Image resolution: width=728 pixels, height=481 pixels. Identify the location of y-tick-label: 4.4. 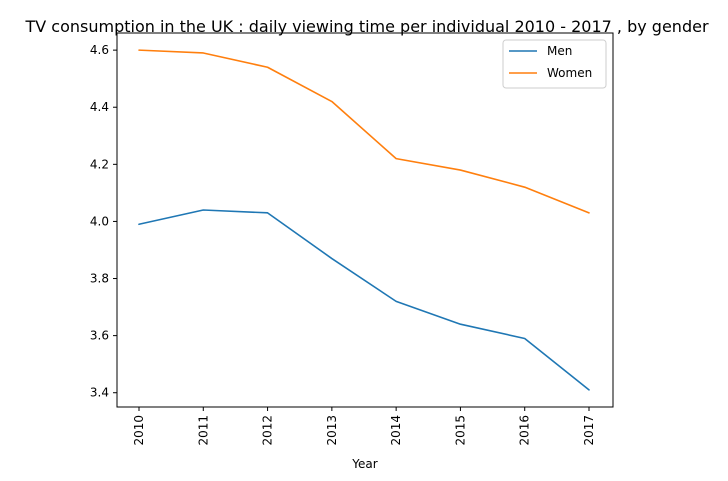
(99, 107).